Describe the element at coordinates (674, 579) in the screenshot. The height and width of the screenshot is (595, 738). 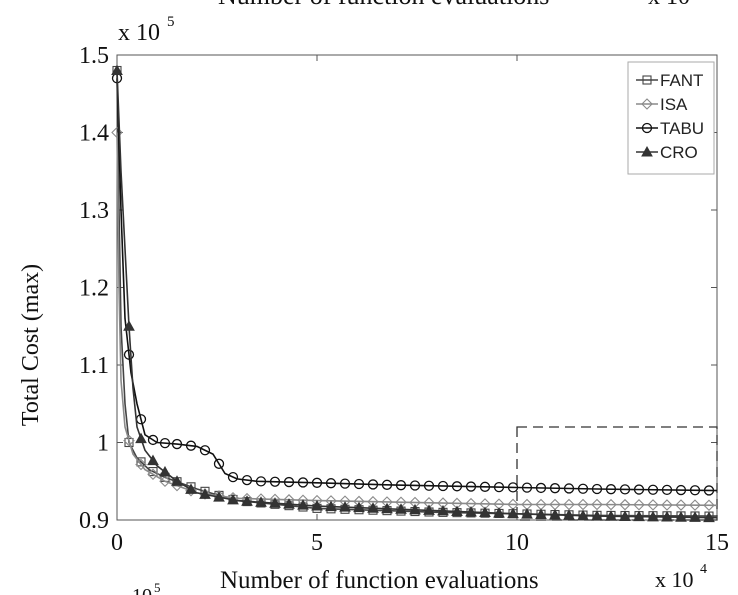
I see `x-multiplier-label: x 10` at that location.